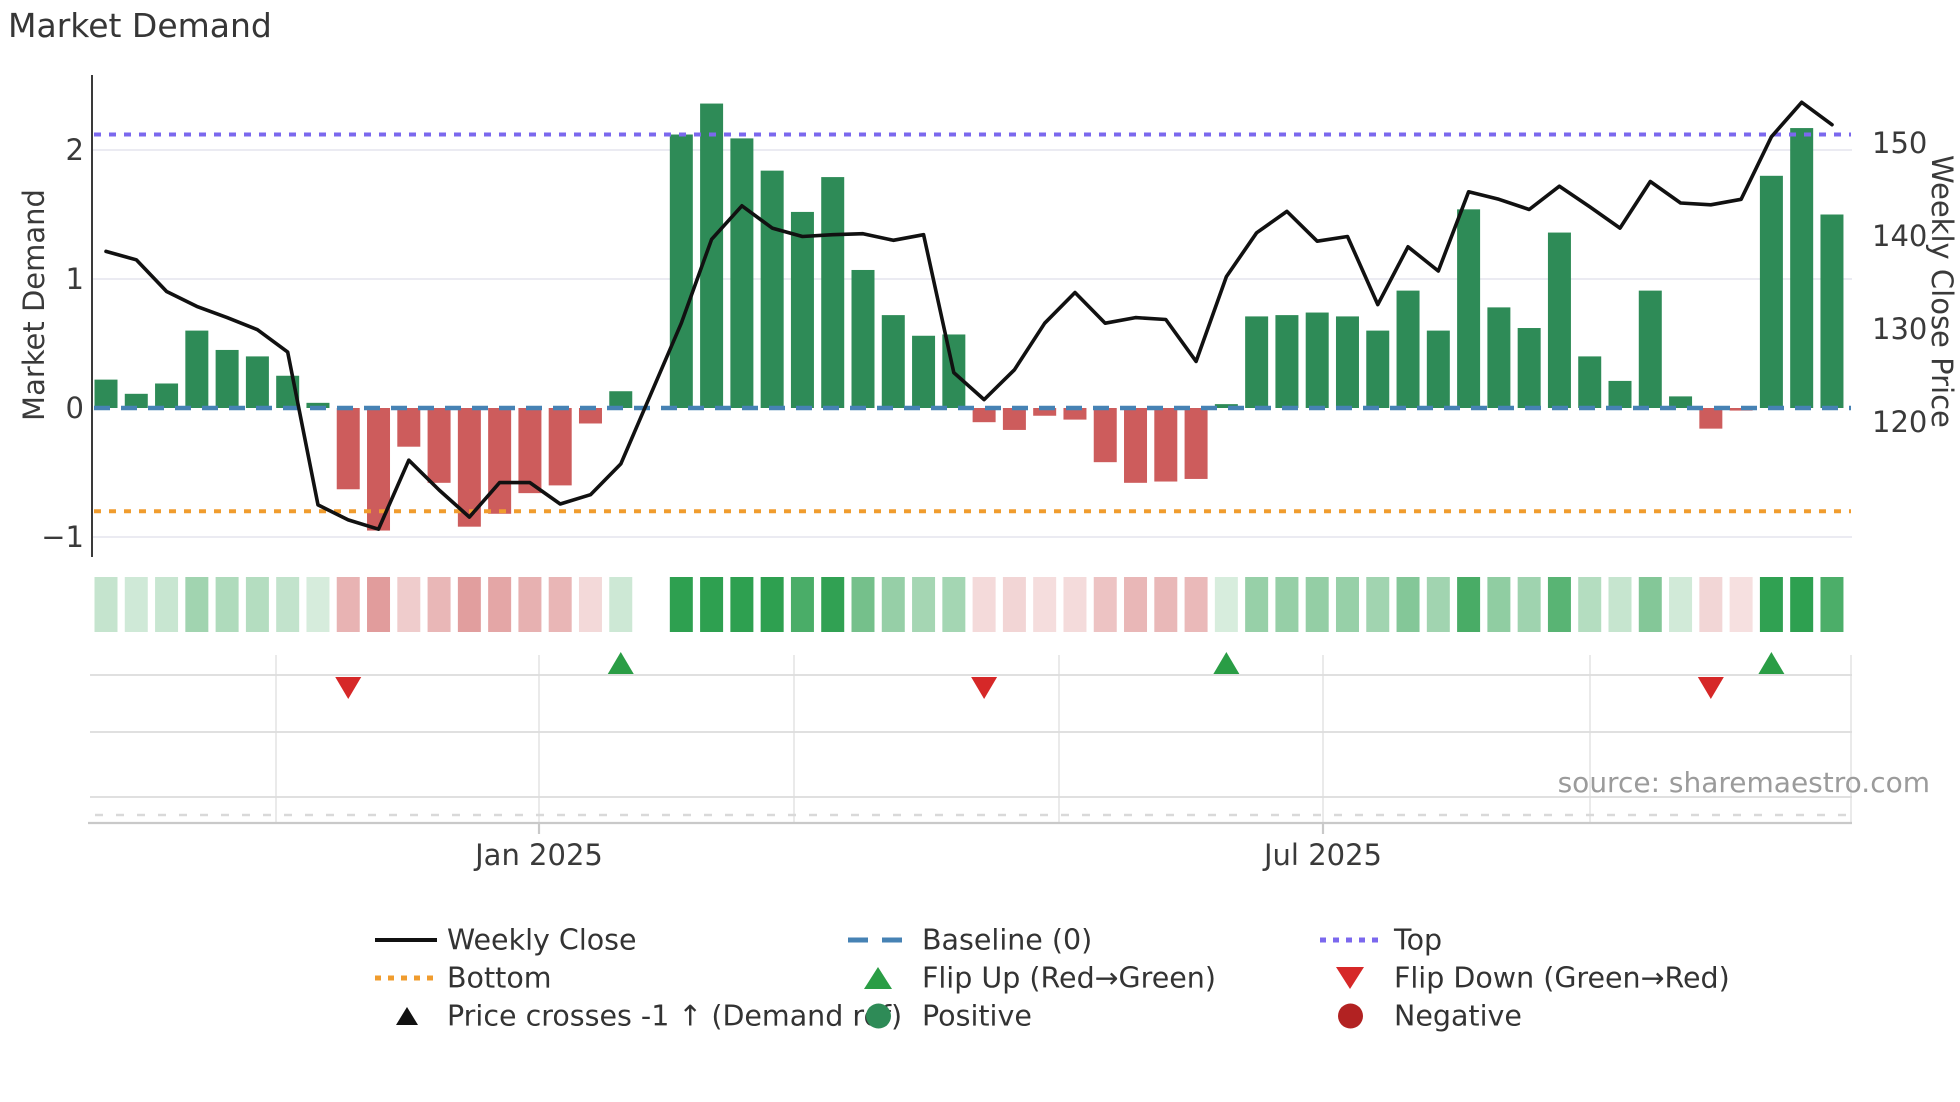 The image size is (1960, 1102). What do you see at coordinates (1562, 978) in the screenshot?
I see `legend-flip-down-label: Flip Down (Green→Red)` at bounding box center [1562, 978].